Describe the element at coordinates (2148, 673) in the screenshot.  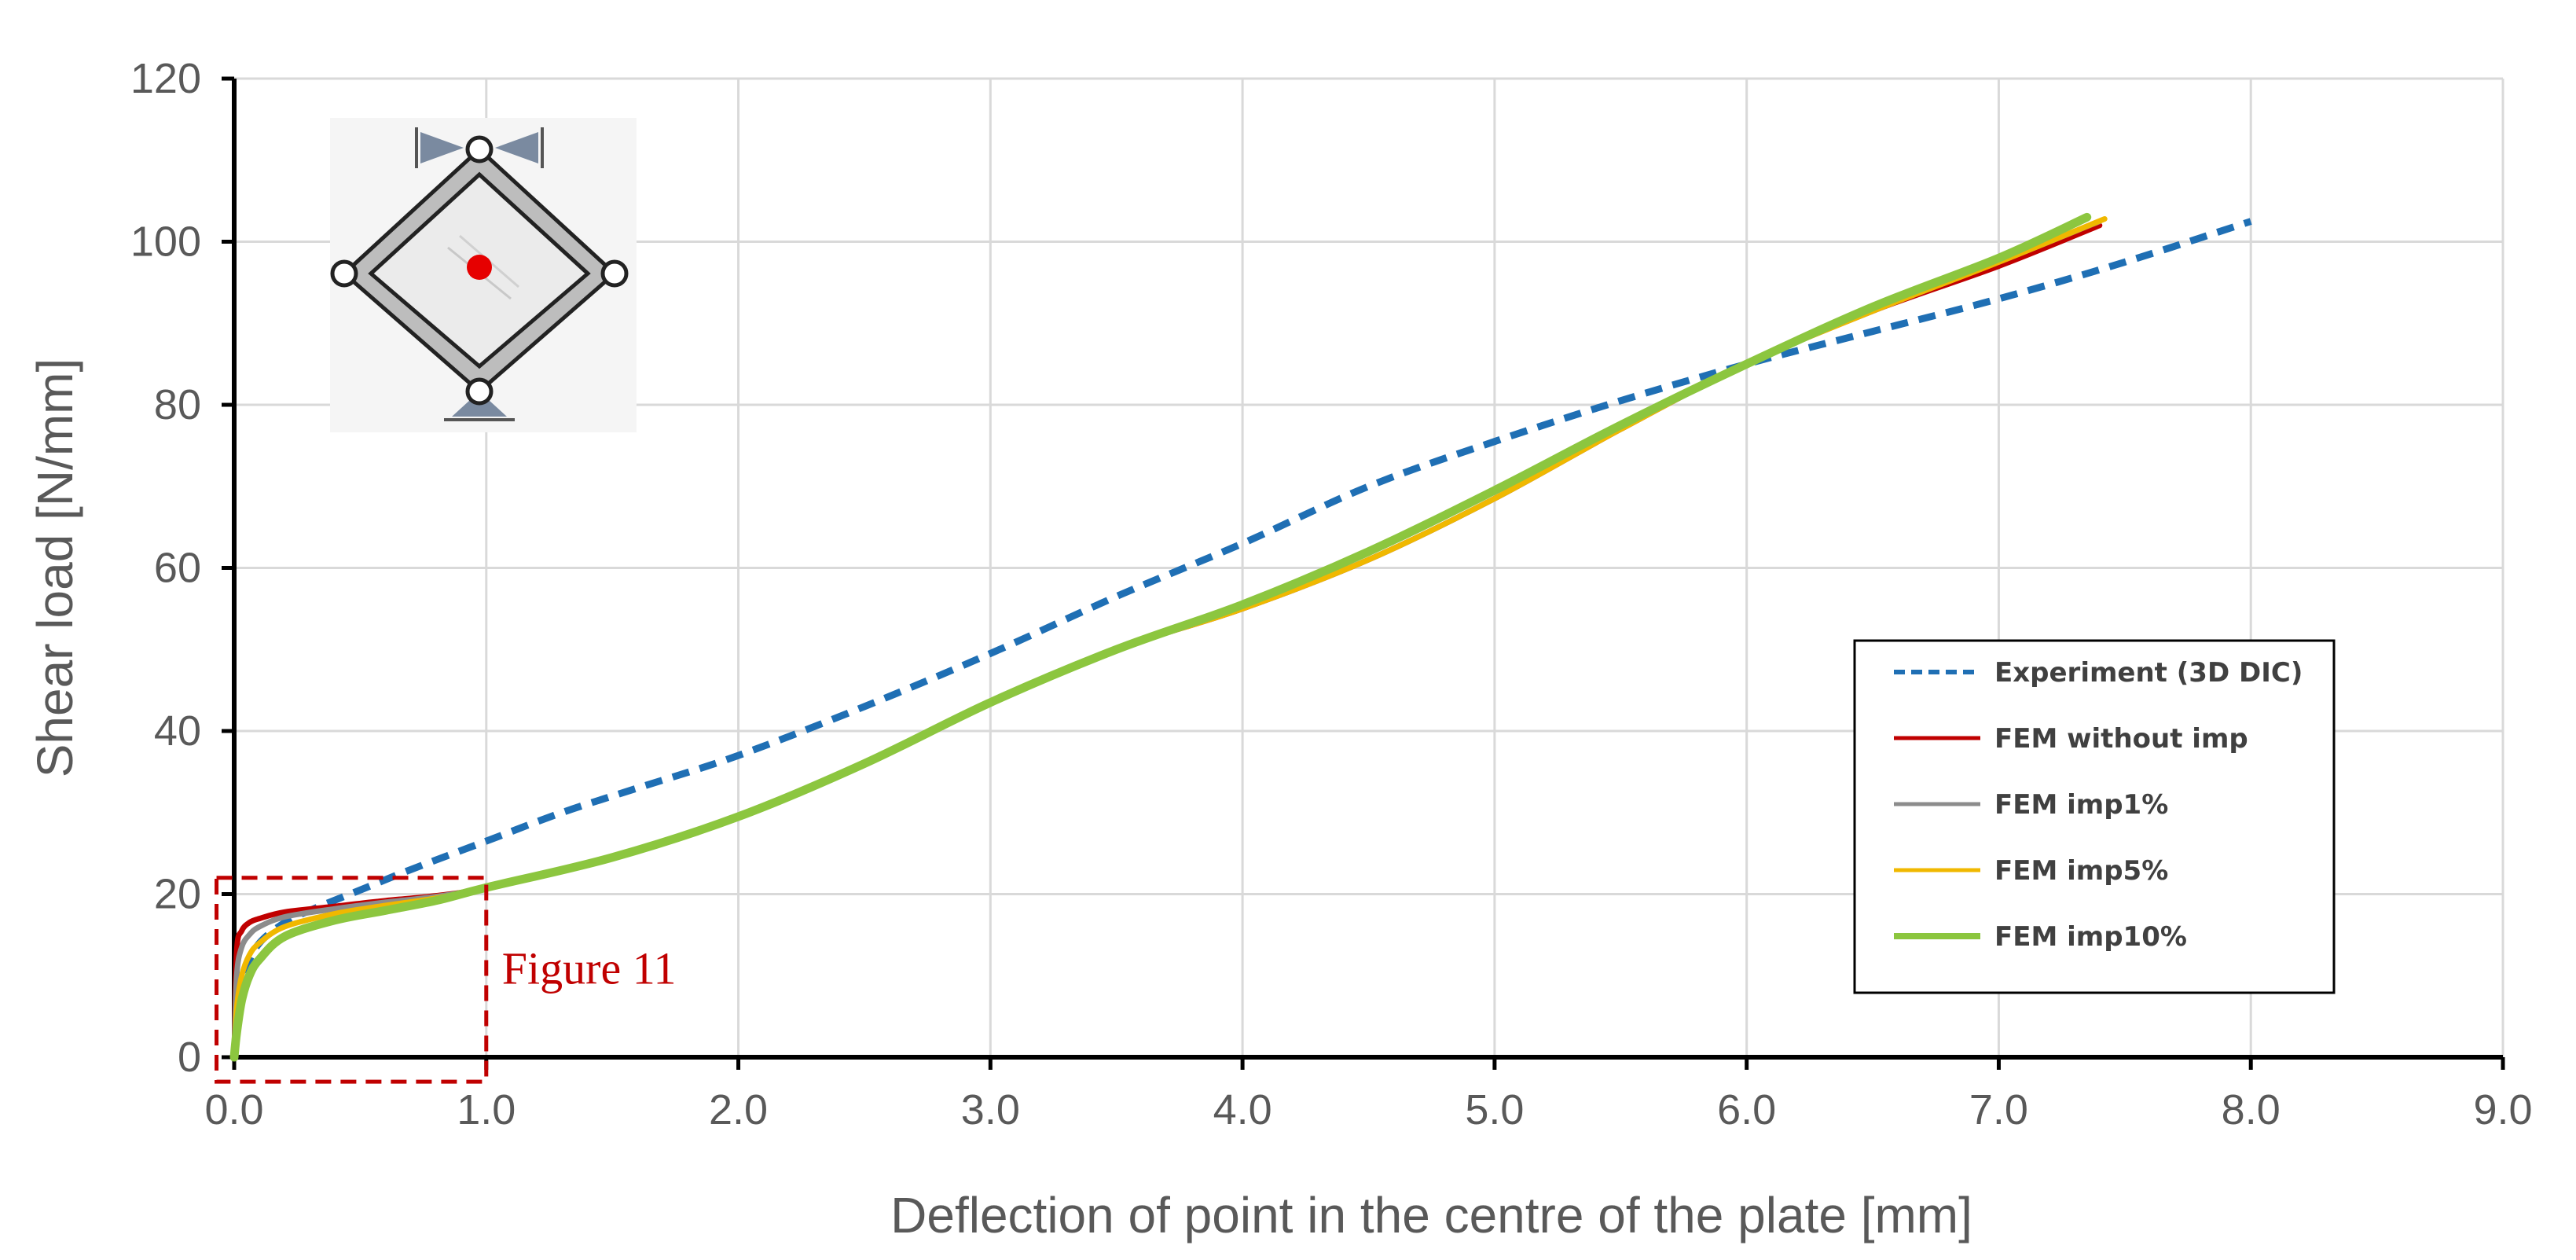
I see `legend-label: Experiment (3D DIC)` at that location.